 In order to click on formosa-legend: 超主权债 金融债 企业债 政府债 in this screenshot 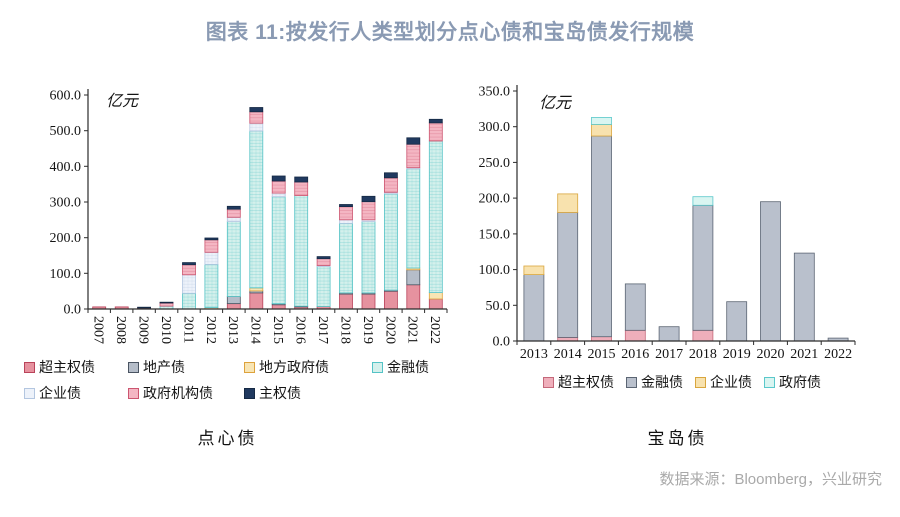, I will do `click(682, 382)`.